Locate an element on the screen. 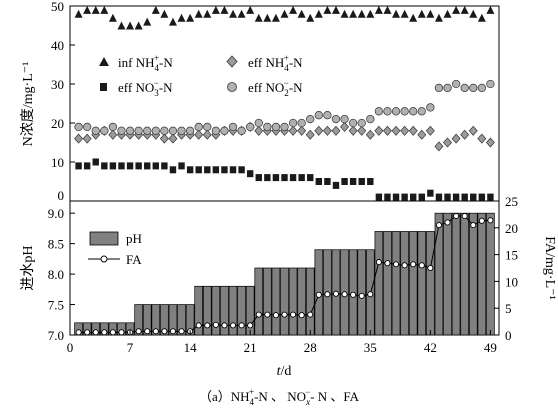  legend-marker-fa is located at coordinates (104, 259).